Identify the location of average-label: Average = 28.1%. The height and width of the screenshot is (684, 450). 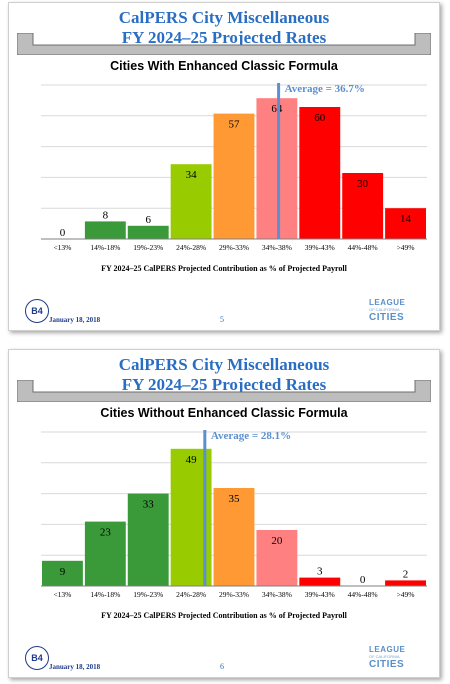
(251, 436).